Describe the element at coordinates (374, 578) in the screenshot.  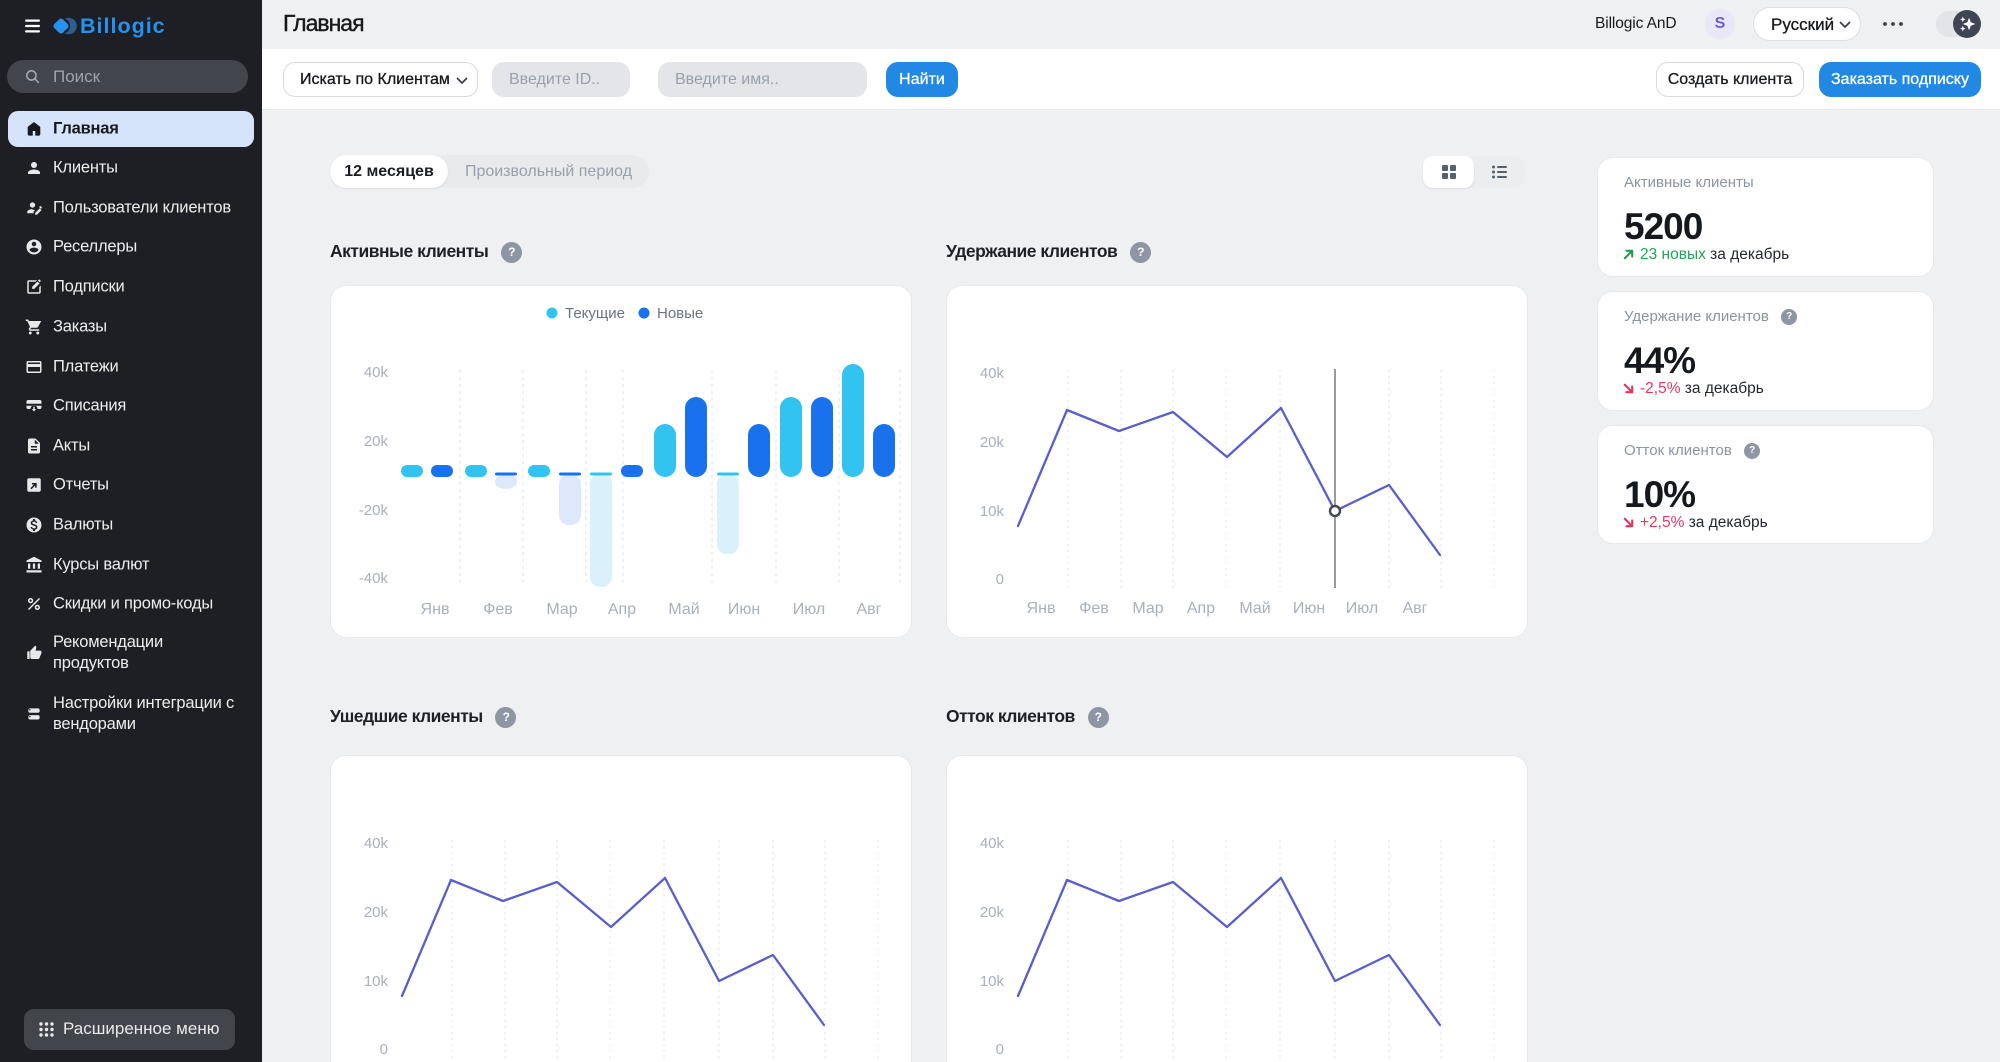
I see `svg-text: -40k` at that location.